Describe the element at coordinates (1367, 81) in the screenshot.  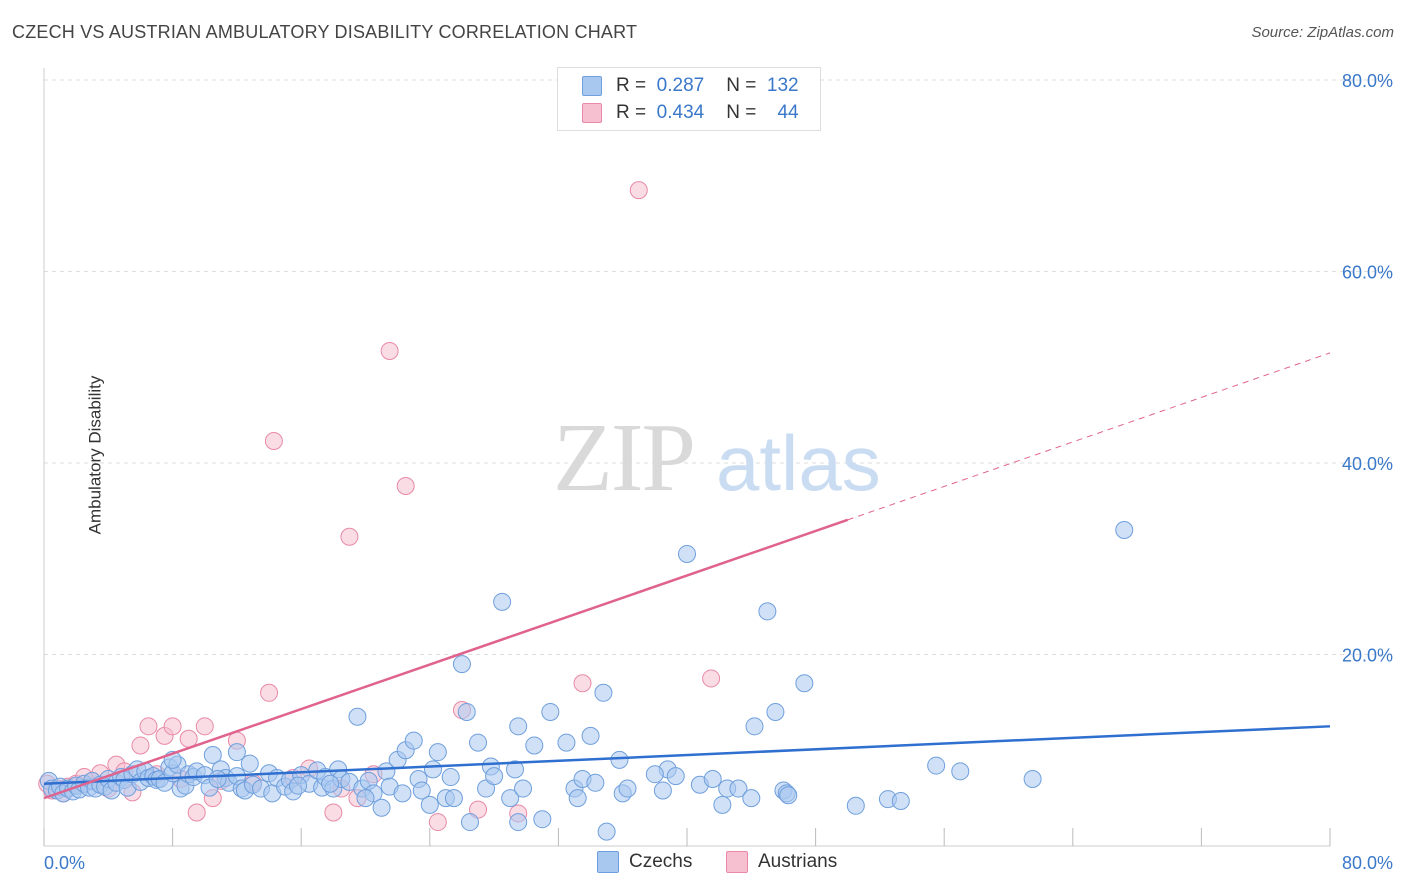
I see `y-tick-label-3: 80.0%` at that location.